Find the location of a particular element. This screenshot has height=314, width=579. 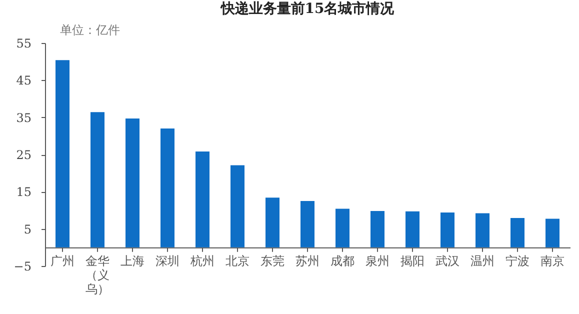

y-tick-label: 35 is located at coordinates (24, 117).